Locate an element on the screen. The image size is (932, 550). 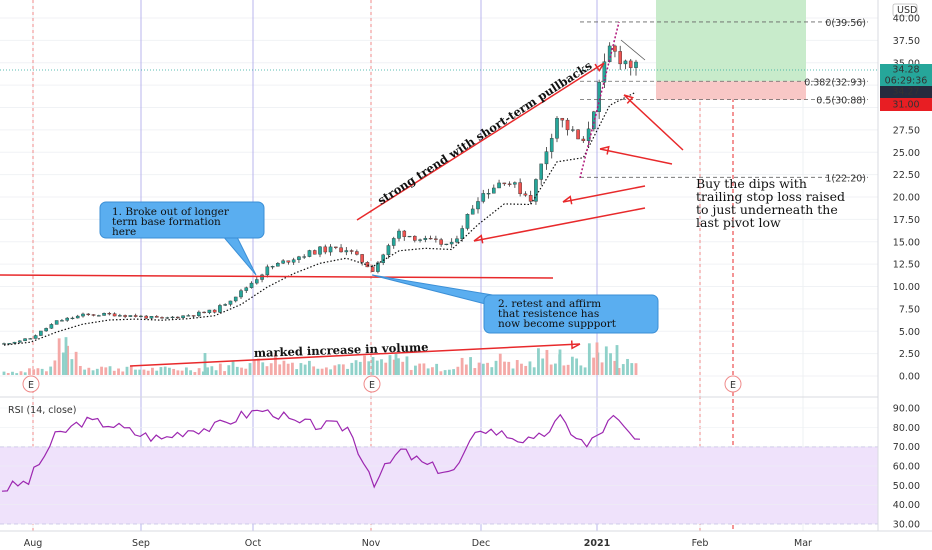
stop-price-badge: 31.00 is located at coordinates (906, 104).